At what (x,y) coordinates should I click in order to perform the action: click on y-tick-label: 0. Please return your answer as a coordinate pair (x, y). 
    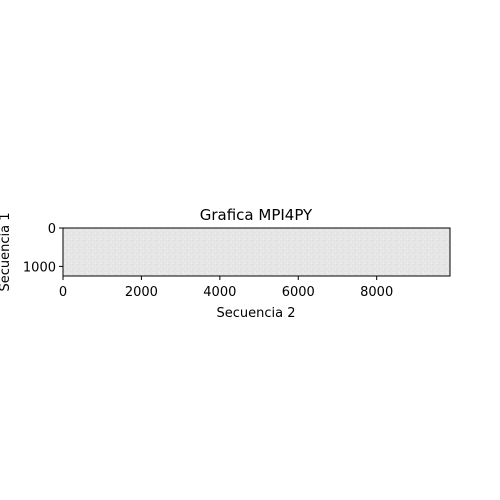
    Looking at the image, I should click on (52, 229).